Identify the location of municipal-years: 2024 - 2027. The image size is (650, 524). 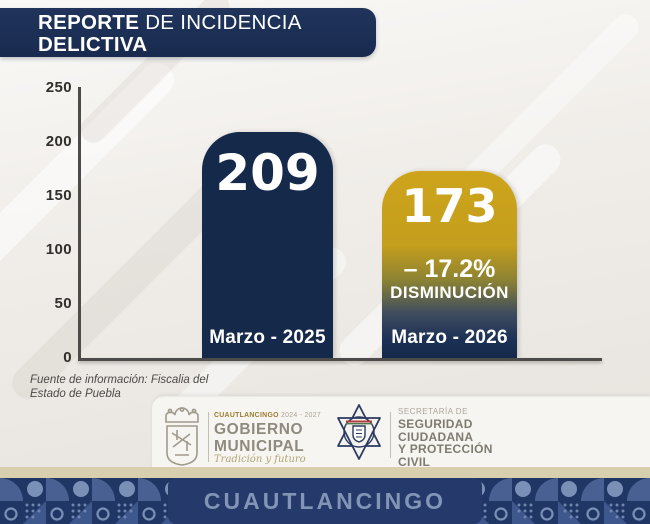
(301, 415).